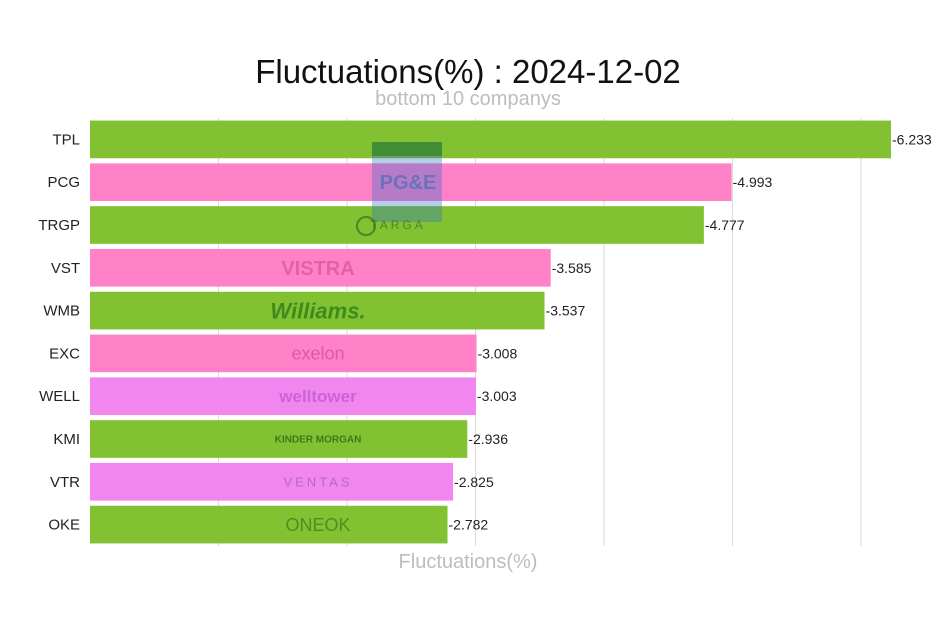 This screenshot has height=624, width=936. I want to click on company-logo-trgp: TARGA, so click(397, 225).